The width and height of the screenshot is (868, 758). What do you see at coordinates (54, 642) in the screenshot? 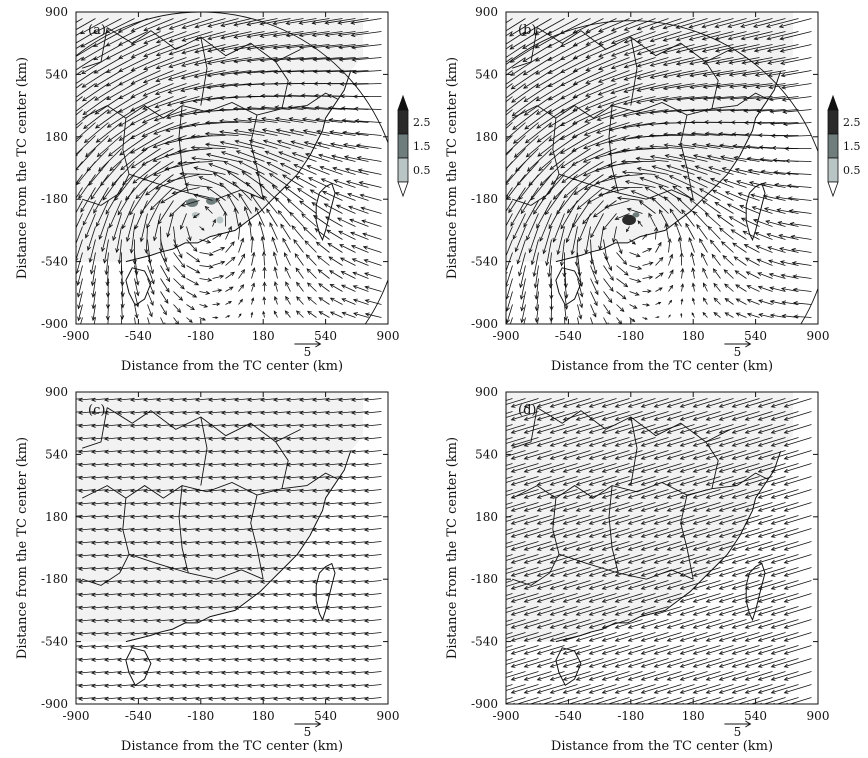
I see `y-tick-label: -540` at bounding box center [54, 642].